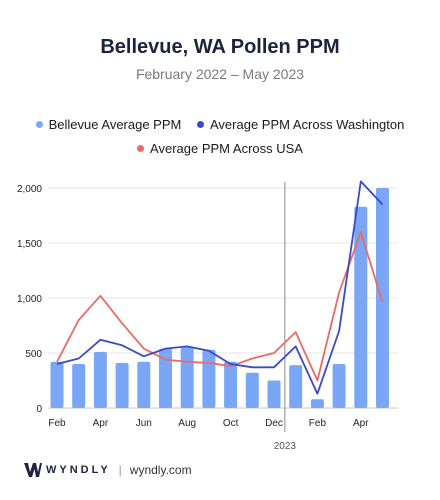 The width and height of the screenshot is (440, 500). What do you see at coordinates (29, 189) in the screenshot?
I see `y-tick-label: 2,000` at bounding box center [29, 189].